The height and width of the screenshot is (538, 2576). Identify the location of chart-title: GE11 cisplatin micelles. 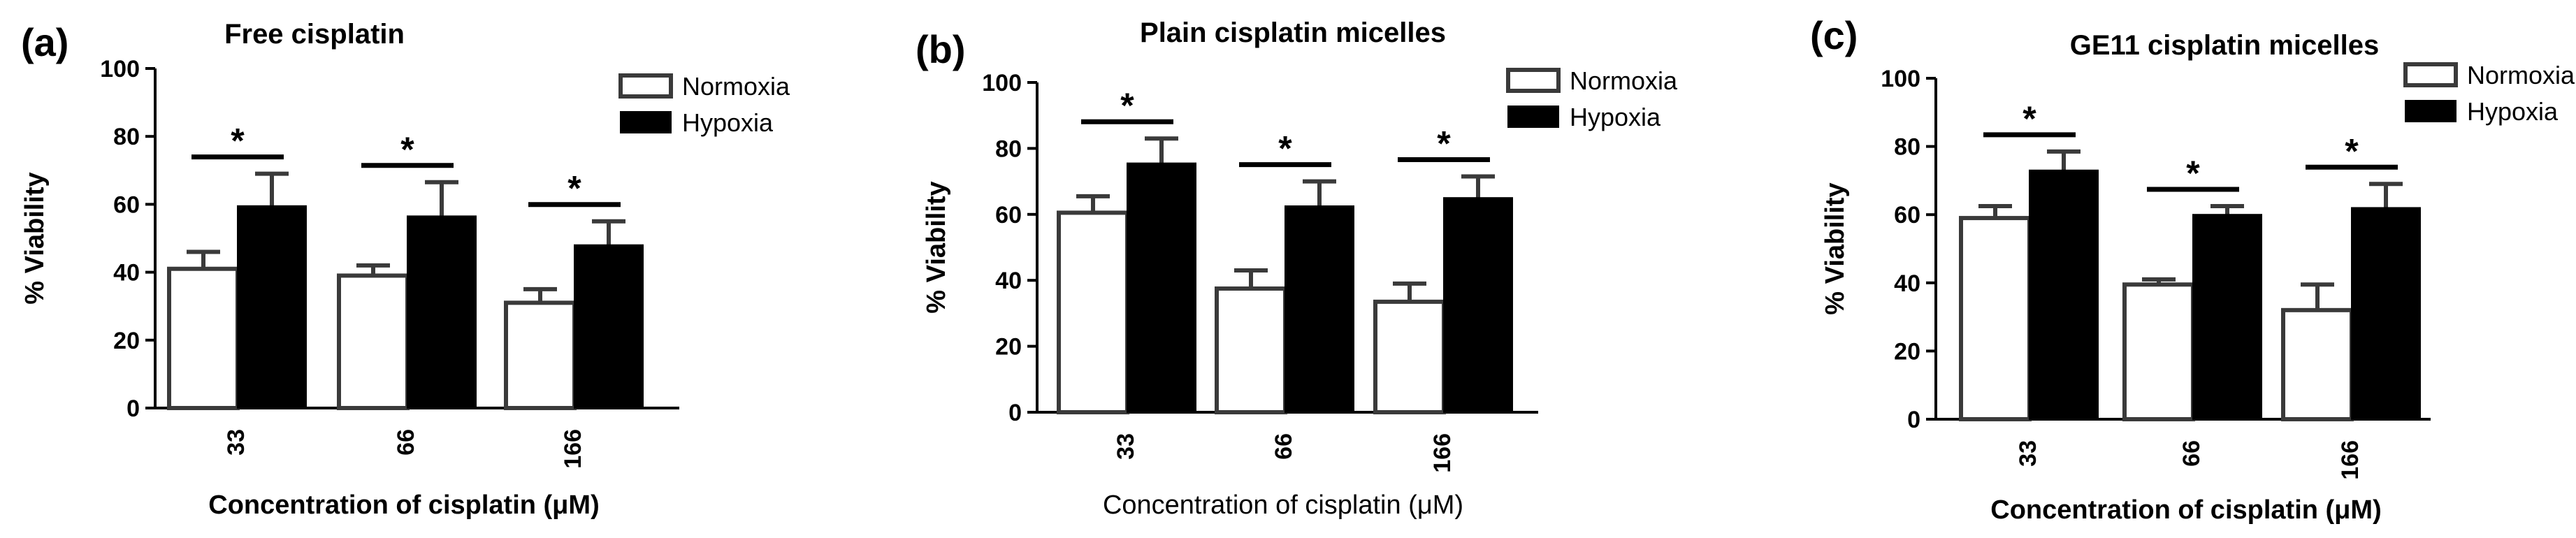
(2224, 46).